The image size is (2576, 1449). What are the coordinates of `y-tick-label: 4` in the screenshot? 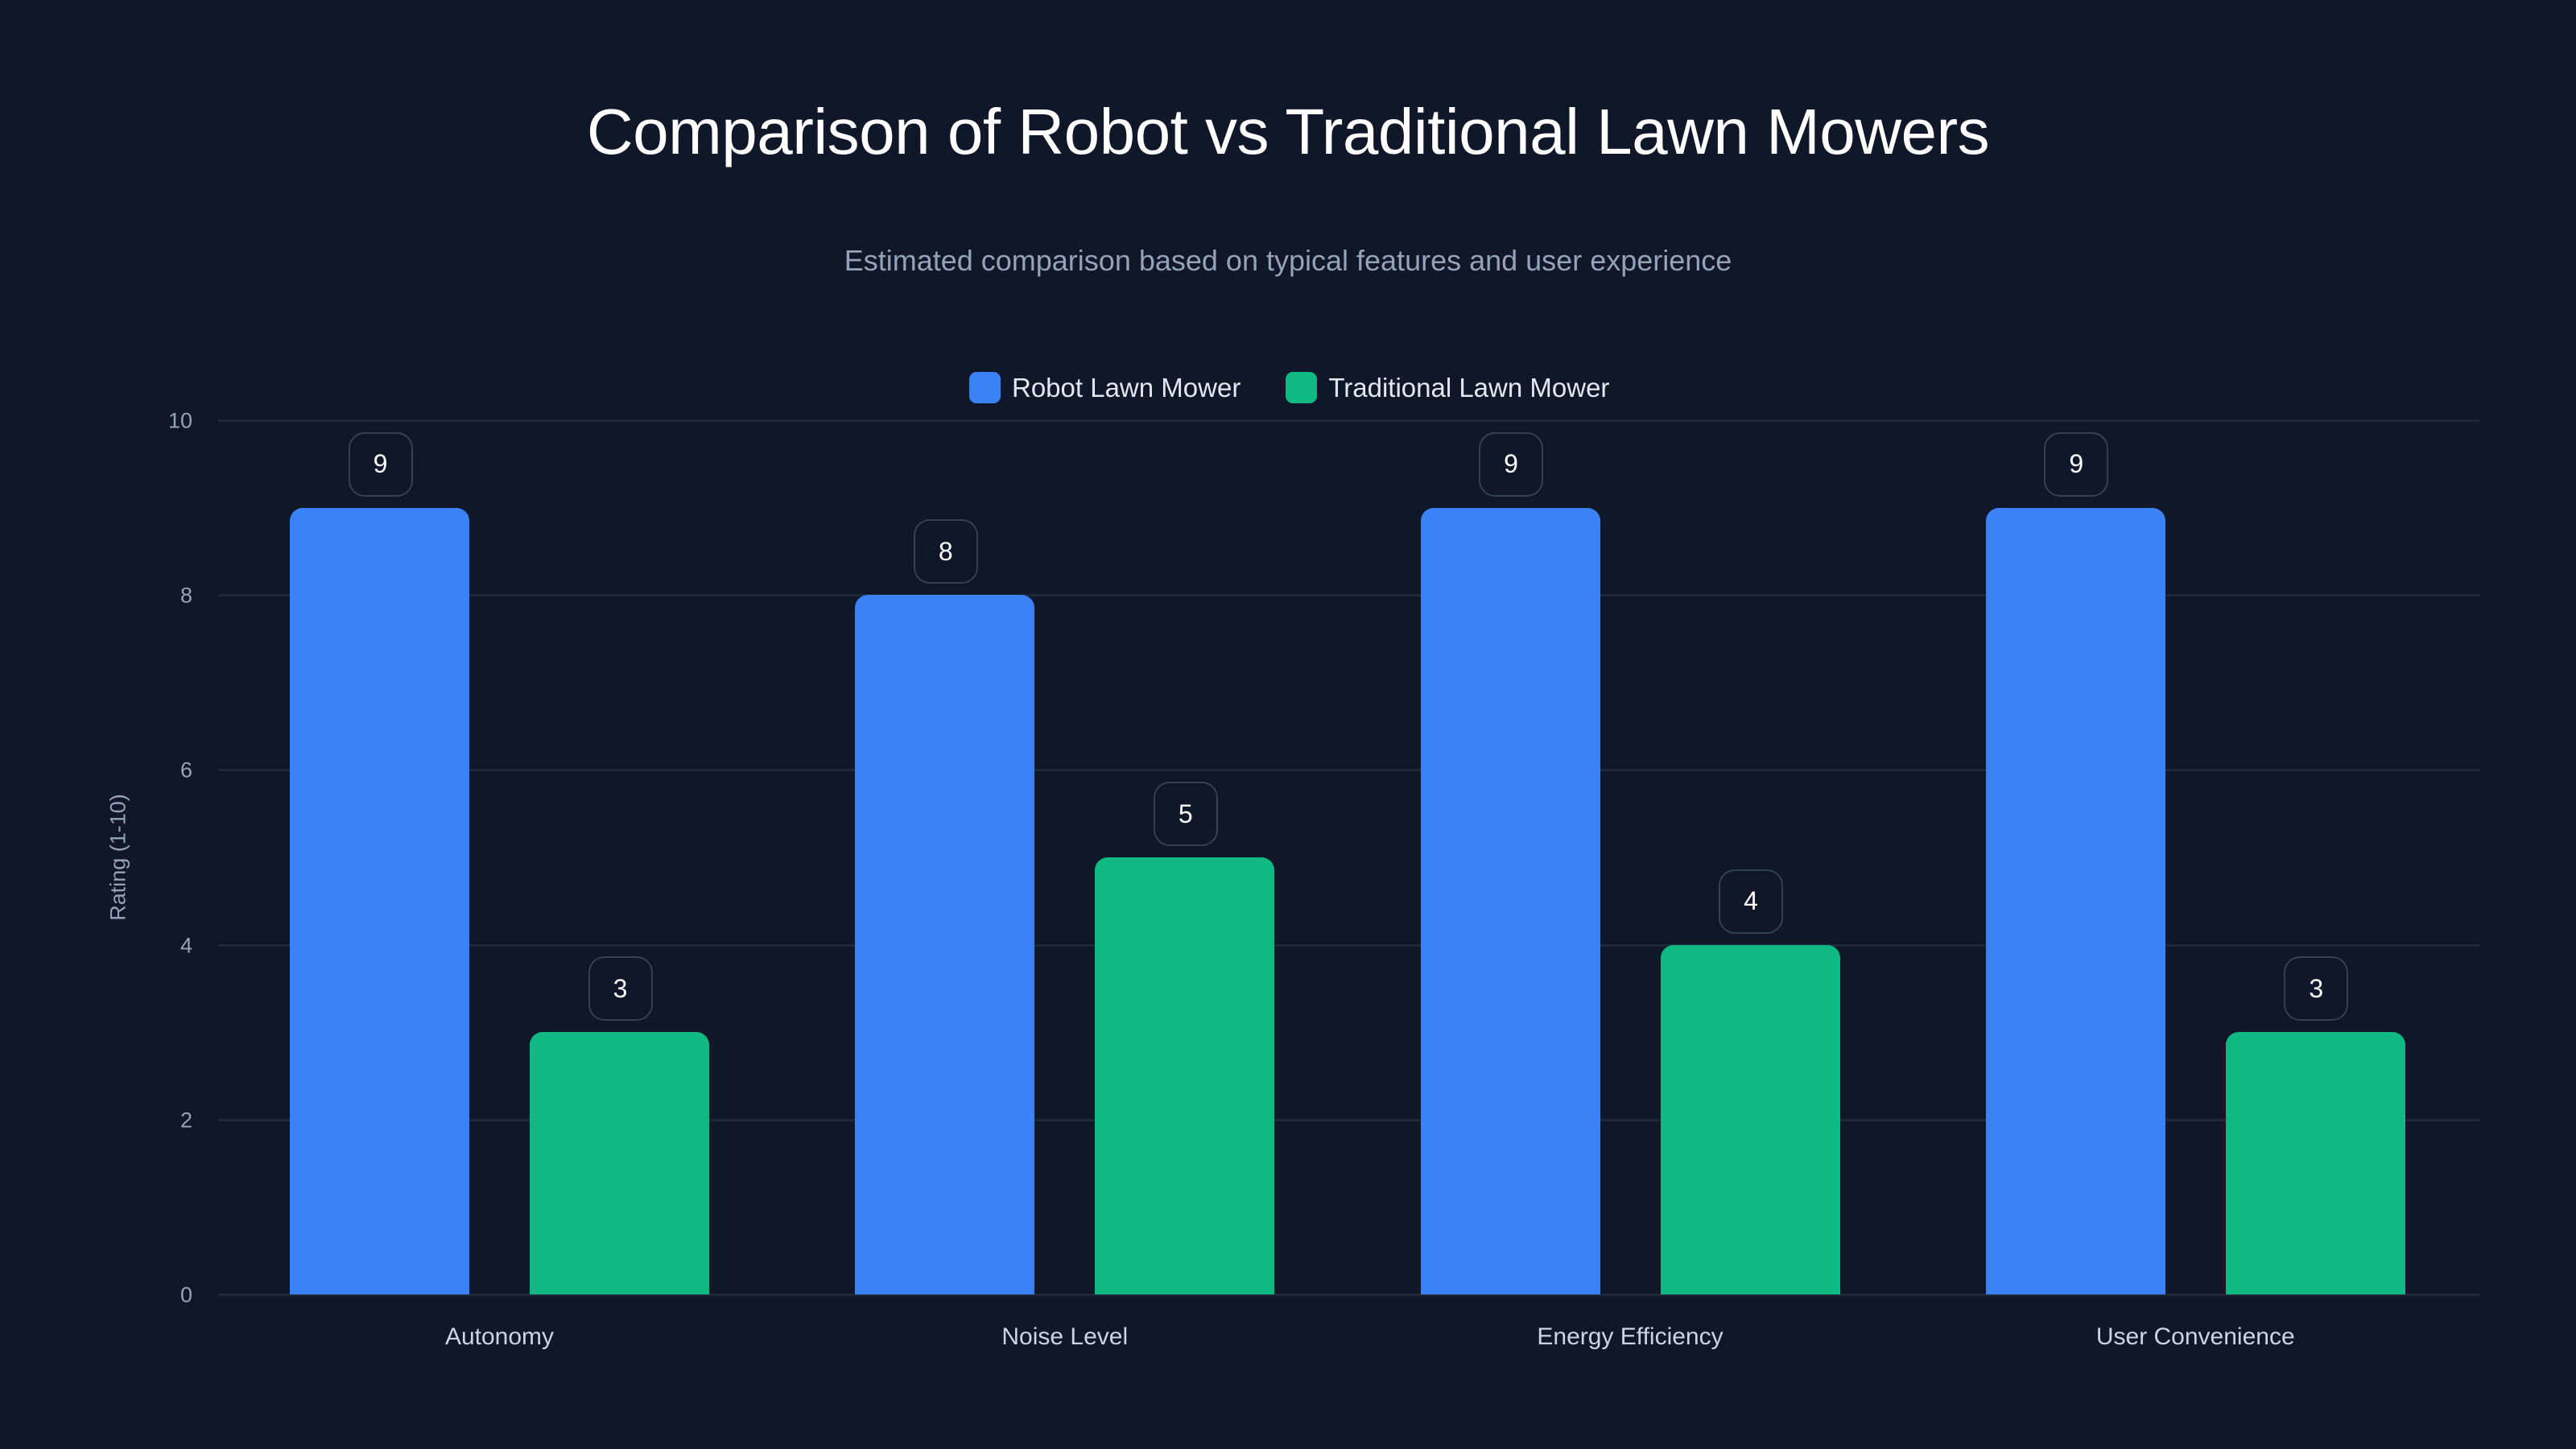 It's located at (186, 945).